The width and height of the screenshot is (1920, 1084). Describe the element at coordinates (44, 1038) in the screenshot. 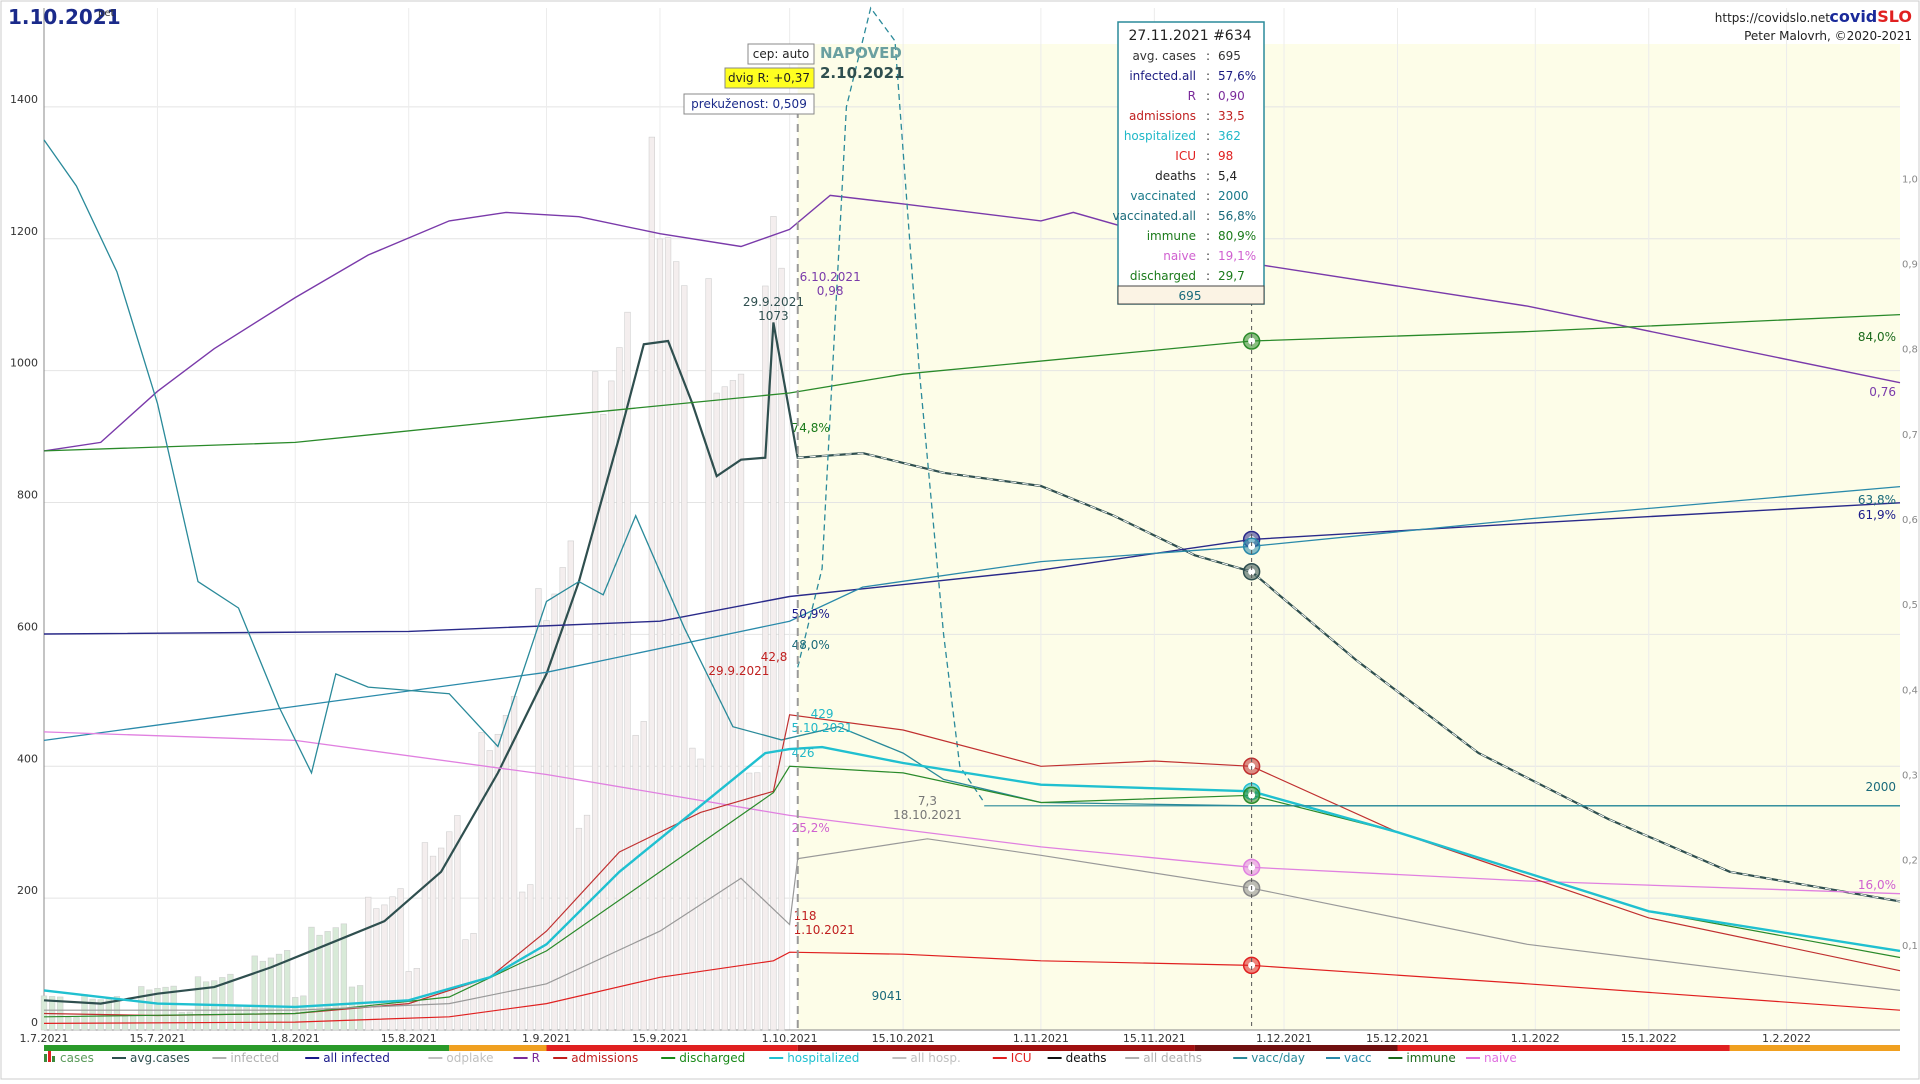

I see `x-tick-label: 1.7.2021` at that location.